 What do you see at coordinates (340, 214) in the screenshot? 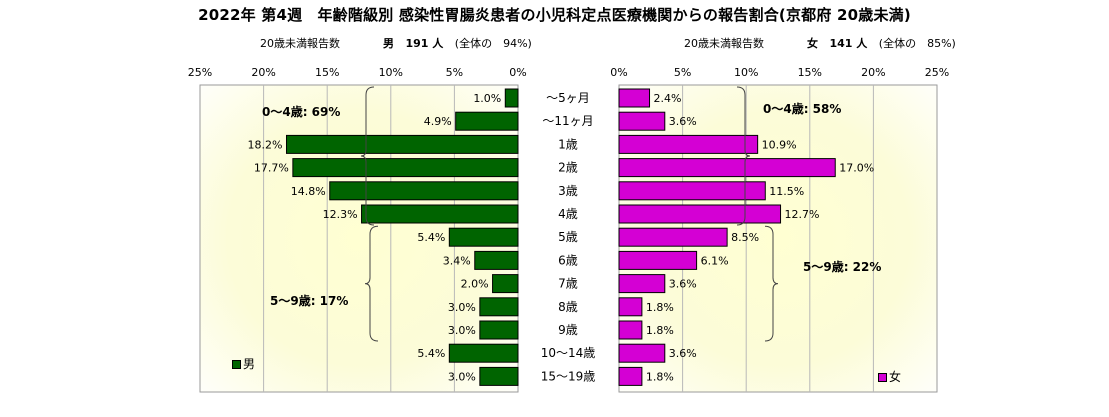
I see `data-label-male: 12.3%` at bounding box center [340, 214].